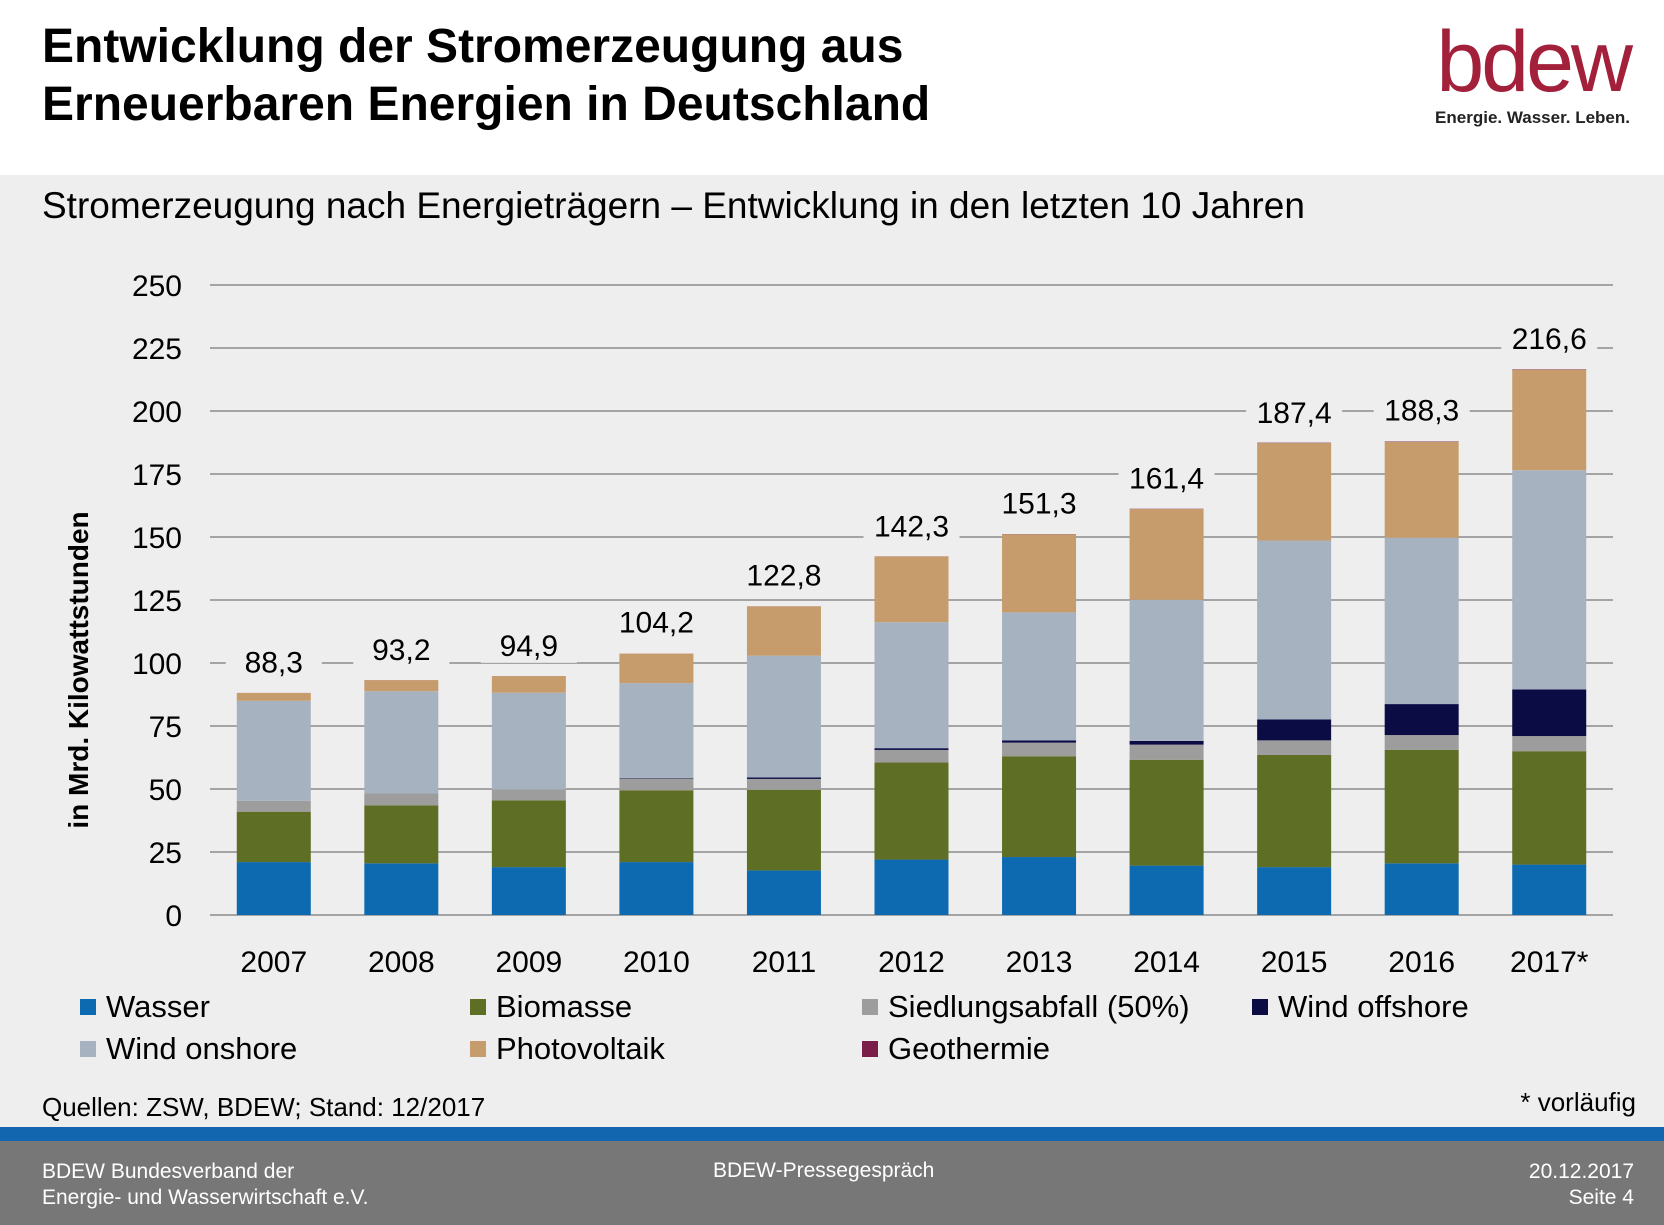 This screenshot has width=1664, height=1225. Describe the element at coordinates (157, 412) in the screenshot. I see `y-tick-label: 200` at that location.